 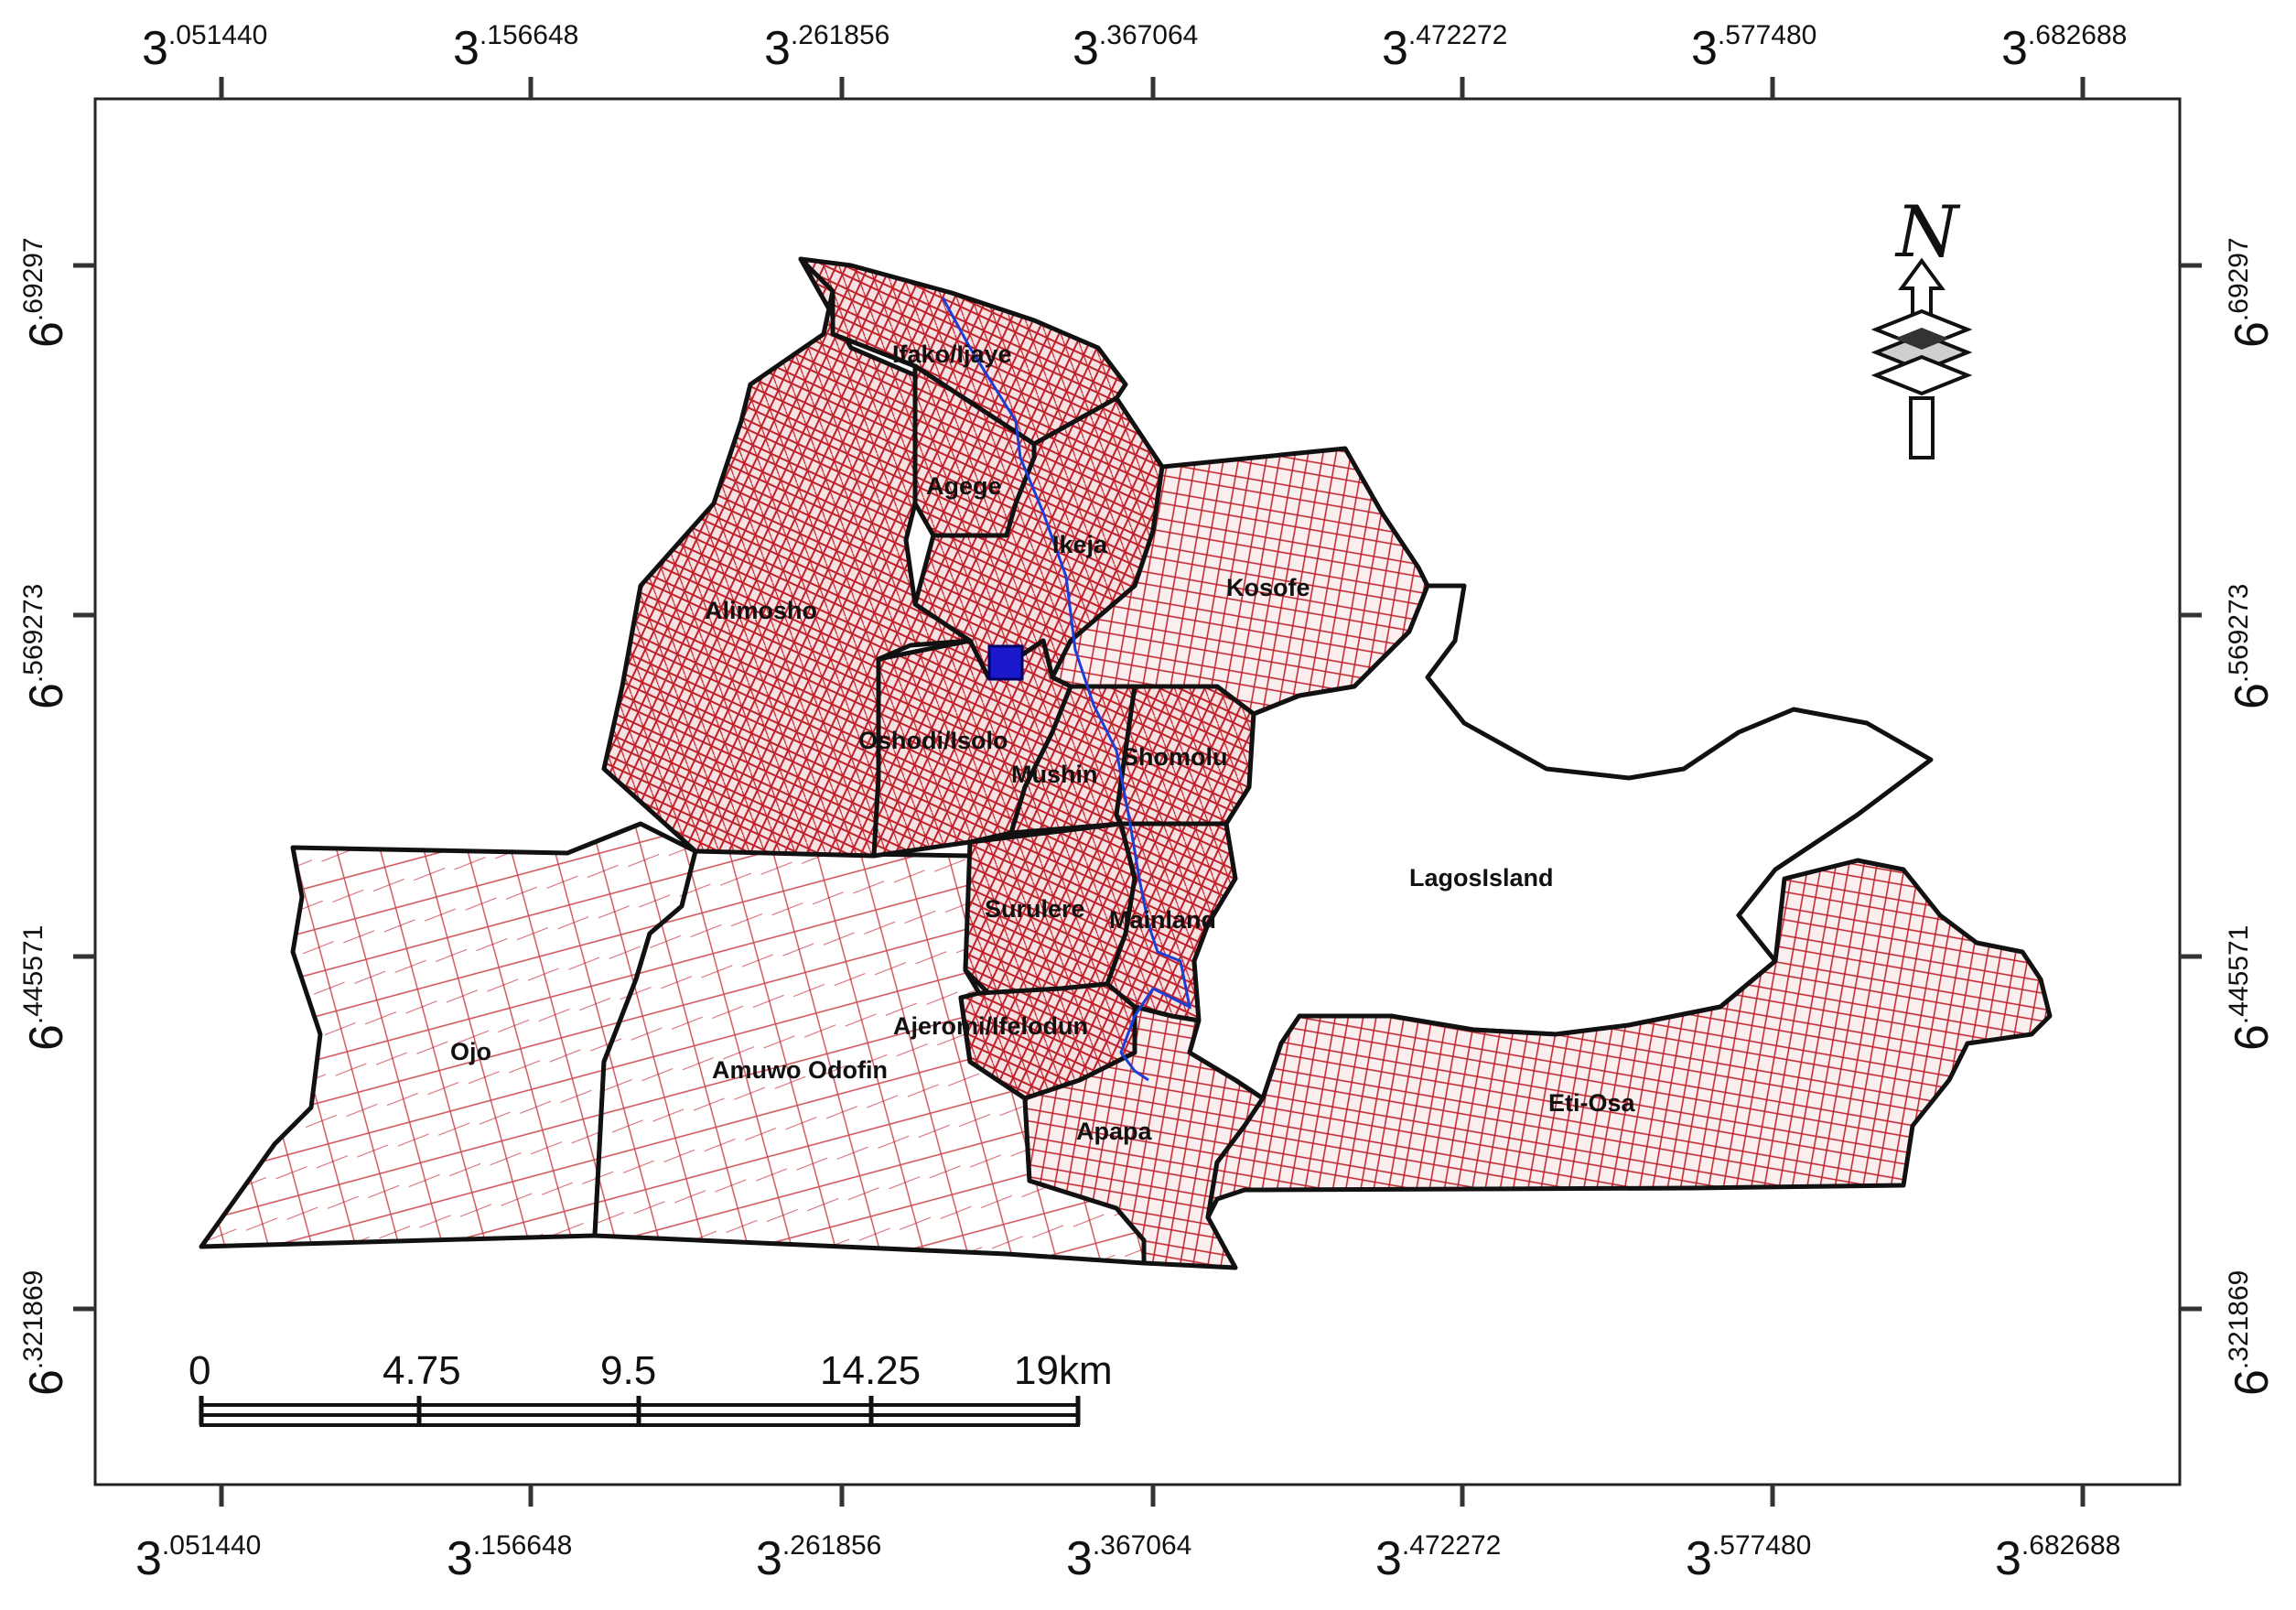 I want to click on label-apapa: Apapa, so click(x=1115, y=1131).